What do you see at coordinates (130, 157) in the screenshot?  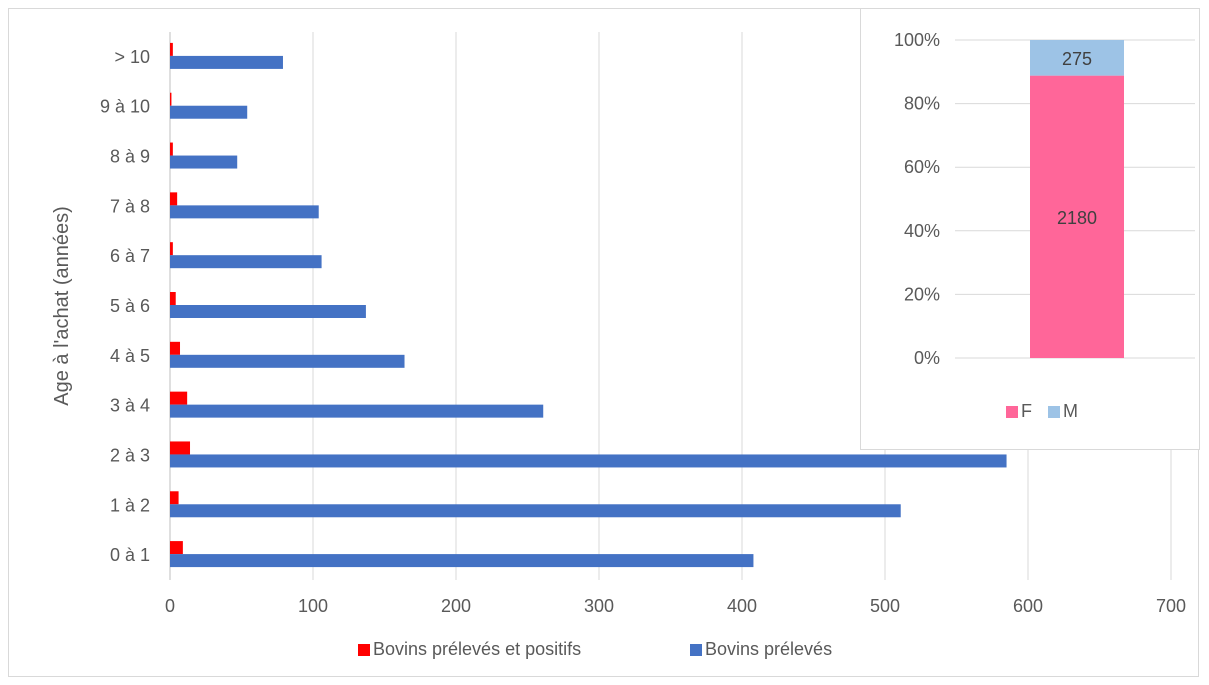 I see `y-tick-label: 8 à 9` at bounding box center [130, 157].